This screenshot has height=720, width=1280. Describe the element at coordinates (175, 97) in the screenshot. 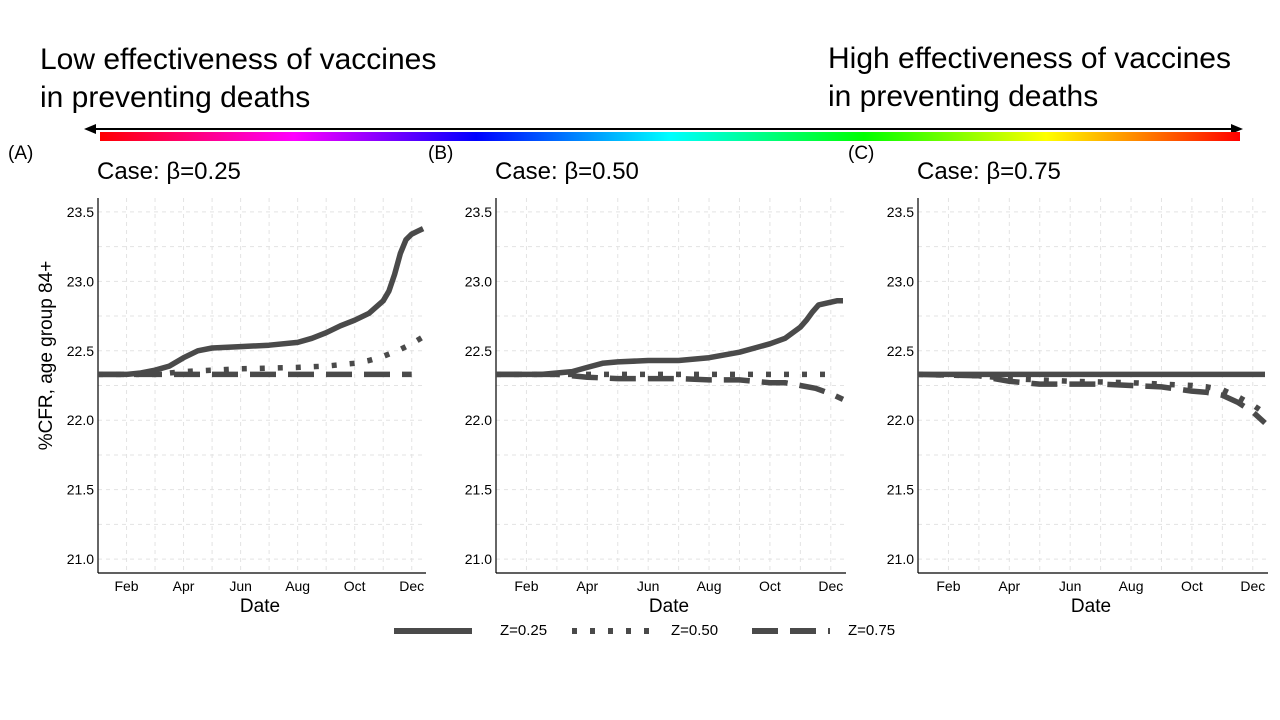

I see `low-effectiveness-line-2: in preventing deaths` at that location.